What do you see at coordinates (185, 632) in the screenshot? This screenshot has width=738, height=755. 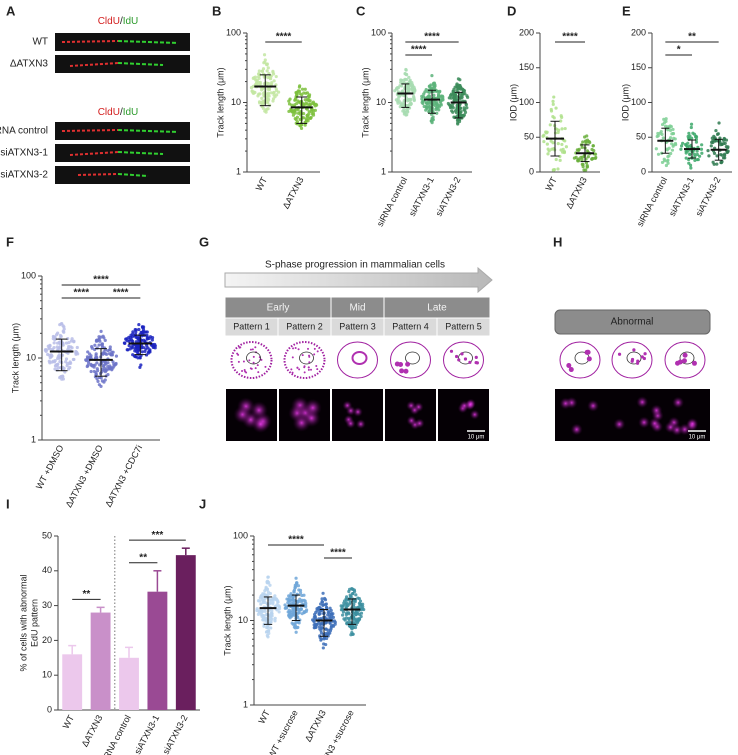 I see `bar` at bounding box center [185, 632].